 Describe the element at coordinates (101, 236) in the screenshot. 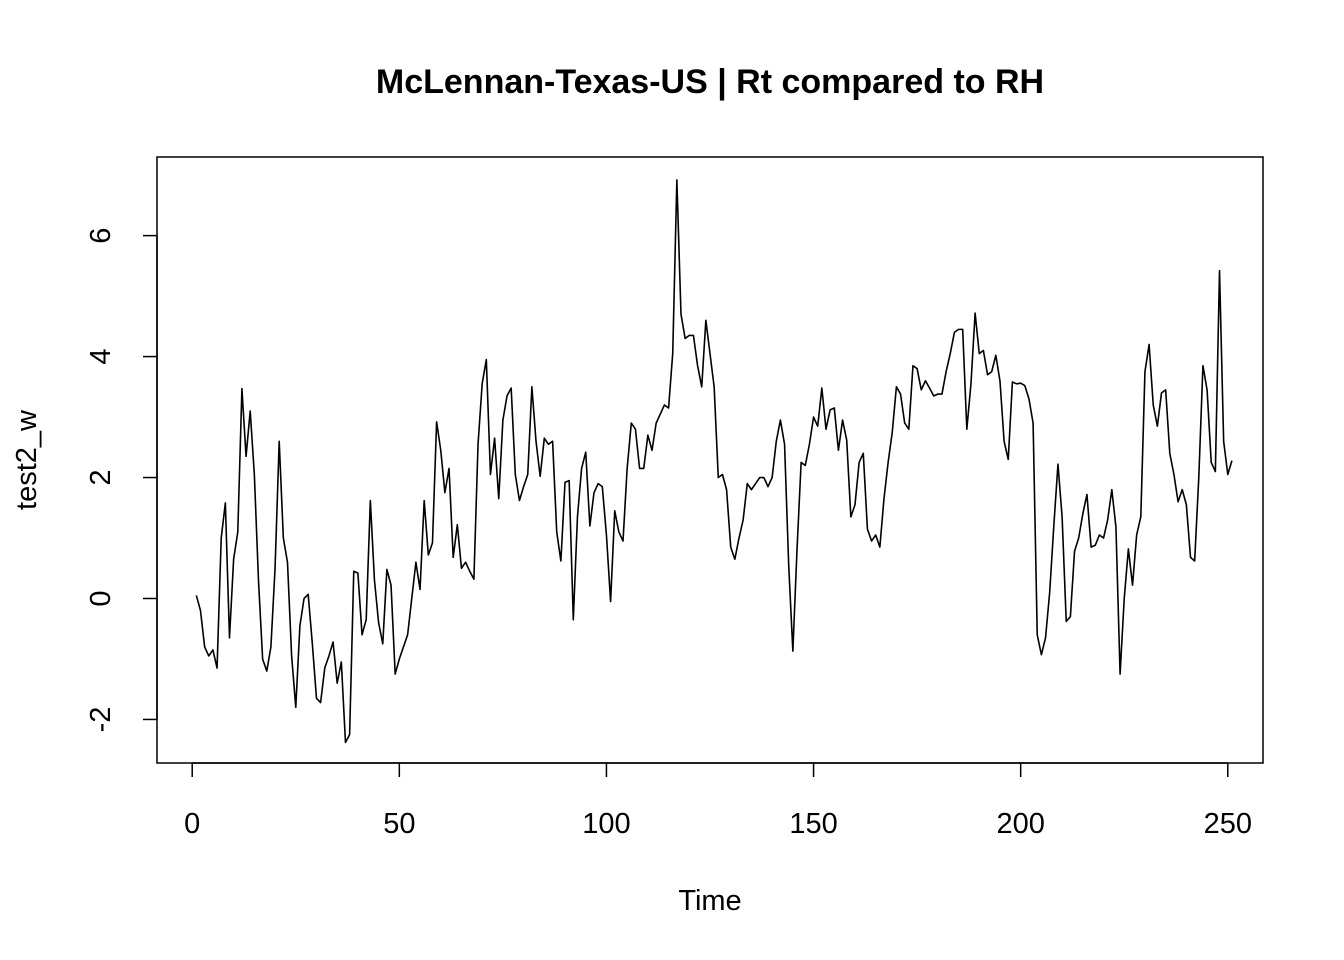

I see `y-tick-label: 6` at that location.